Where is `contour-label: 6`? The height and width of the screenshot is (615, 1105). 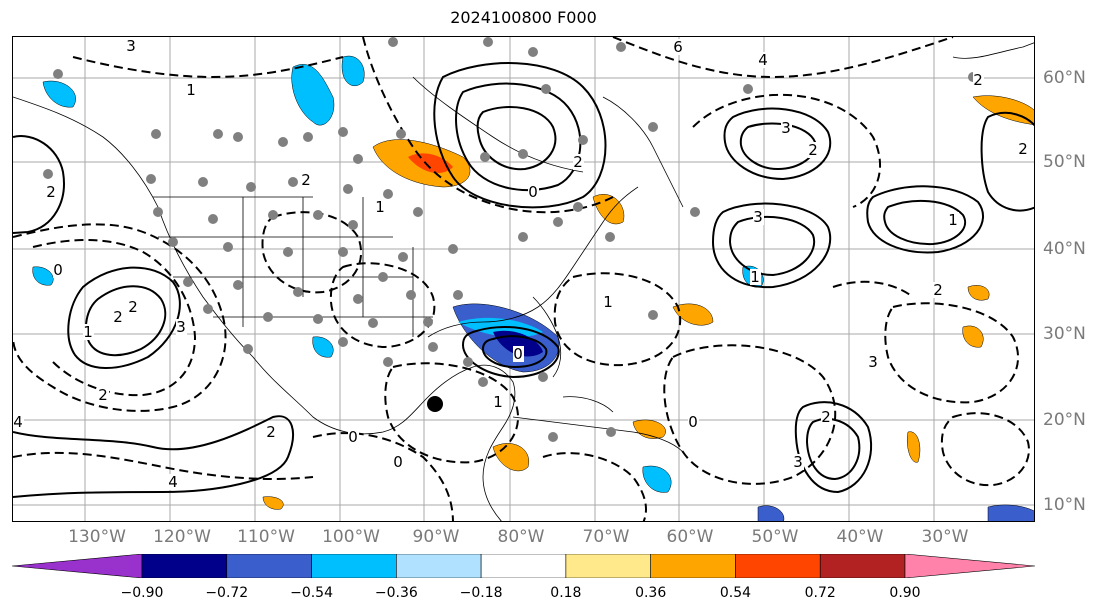 contour-label: 6 is located at coordinates (678, 47).